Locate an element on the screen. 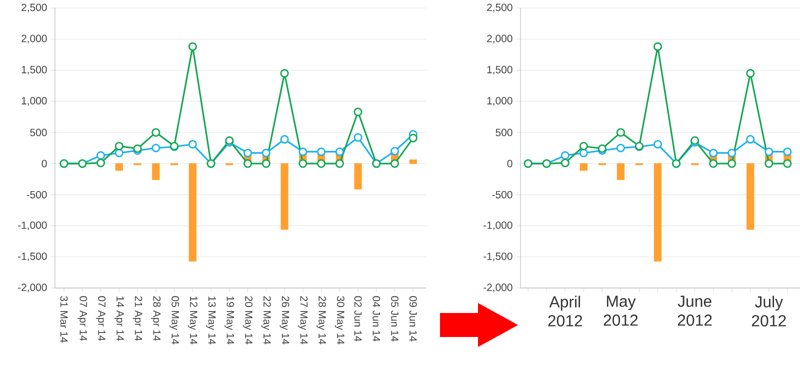 This screenshot has height=365, width=800. x-tick-label: 30 May 14 is located at coordinates (339, 320).